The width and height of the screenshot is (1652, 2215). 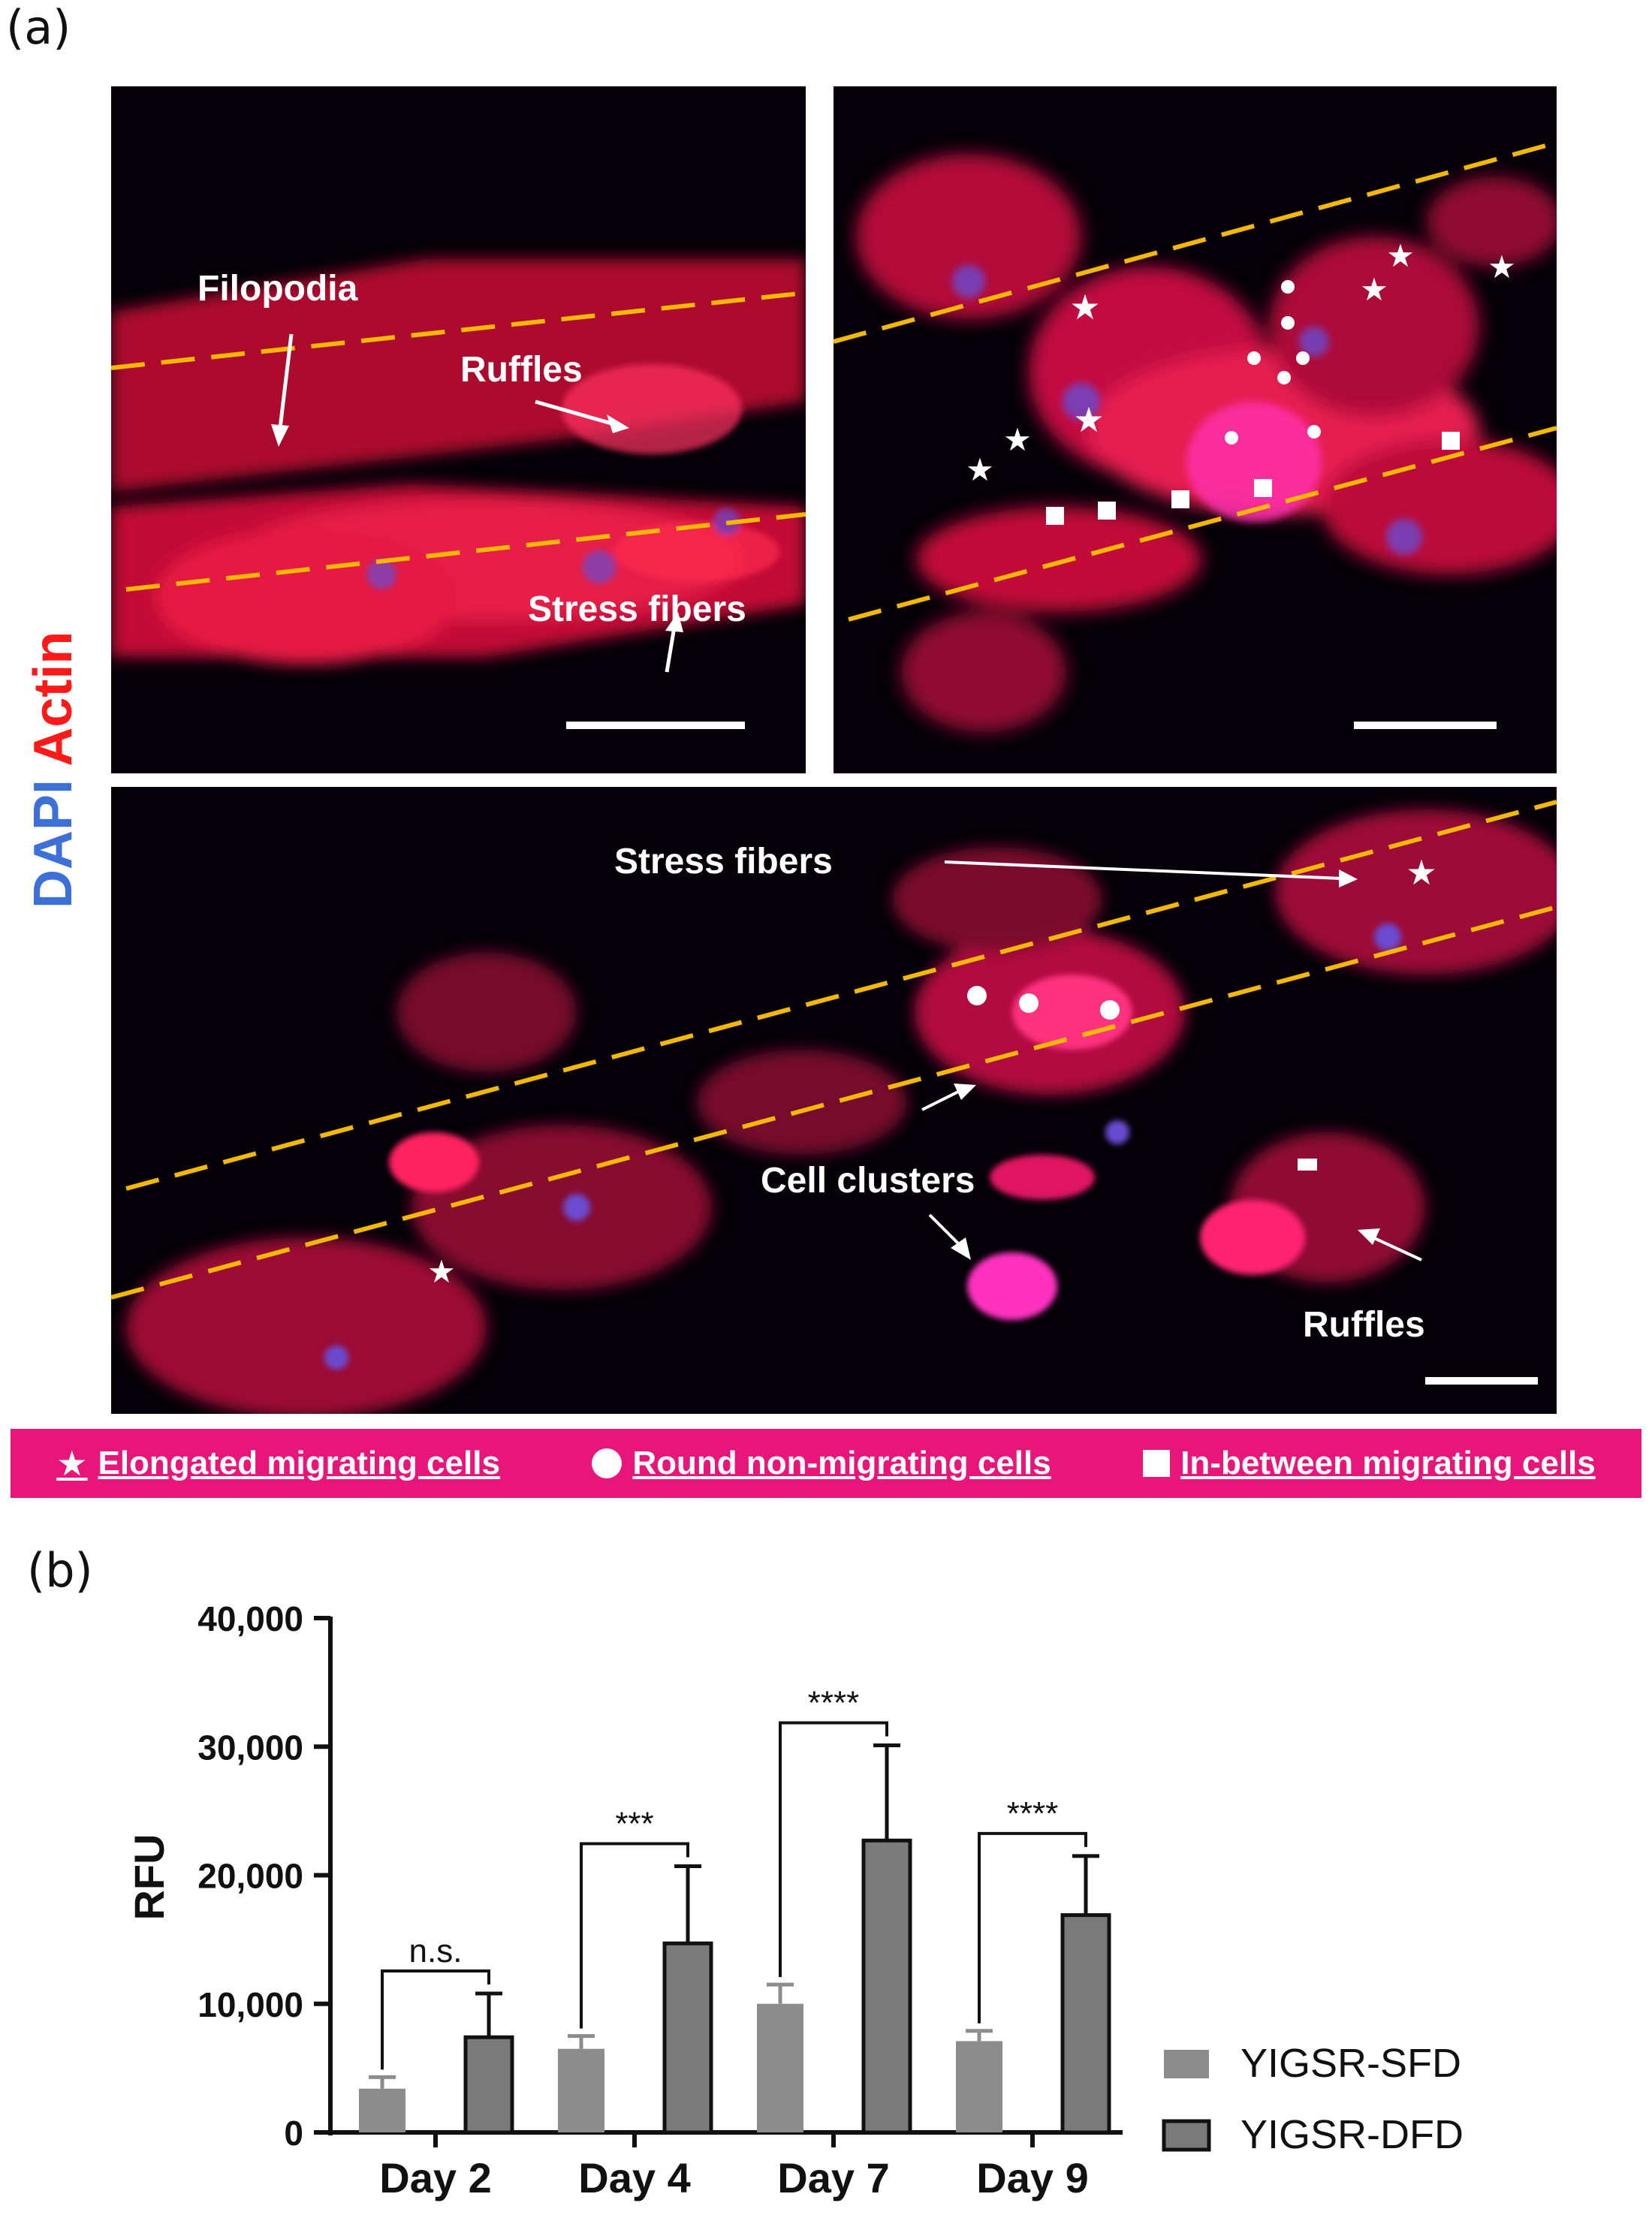 What do you see at coordinates (634, 1824) in the screenshot?
I see `significance-label: ***` at bounding box center [634, 1824].